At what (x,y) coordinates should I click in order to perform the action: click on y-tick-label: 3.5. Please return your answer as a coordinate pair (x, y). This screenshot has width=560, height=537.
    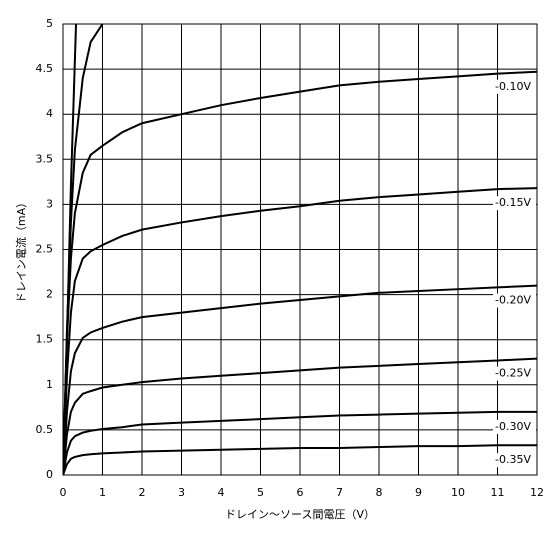
    Looking at the image, I should click on (45, 158).